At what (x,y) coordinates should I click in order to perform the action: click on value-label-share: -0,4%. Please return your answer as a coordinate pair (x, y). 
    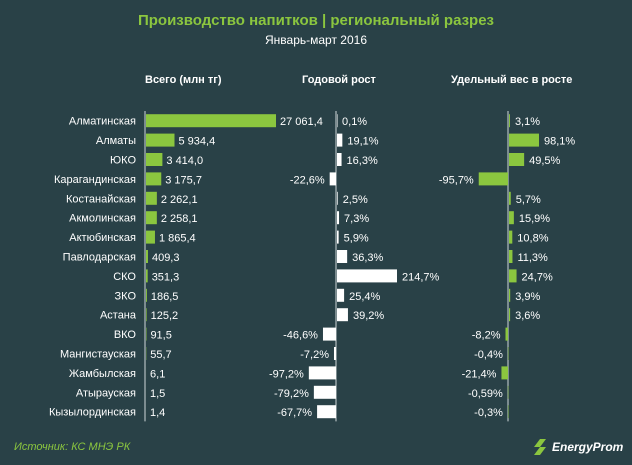
    Looking at the image, I should click on (488, 355).